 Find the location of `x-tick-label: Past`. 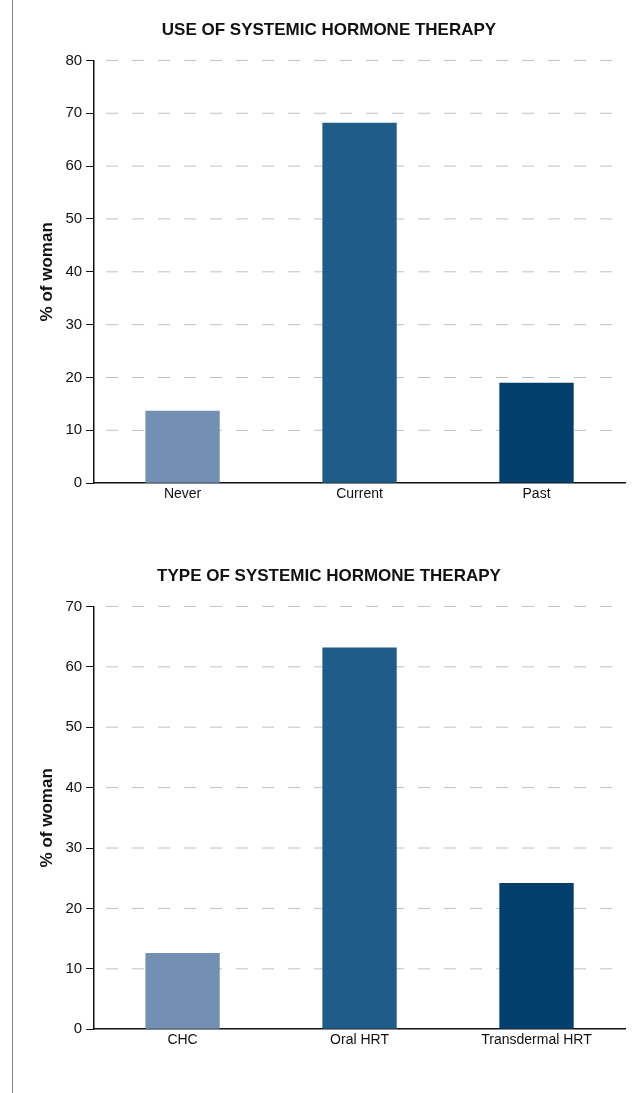

x-tick-label: Past is located at coordinates (536, 493).